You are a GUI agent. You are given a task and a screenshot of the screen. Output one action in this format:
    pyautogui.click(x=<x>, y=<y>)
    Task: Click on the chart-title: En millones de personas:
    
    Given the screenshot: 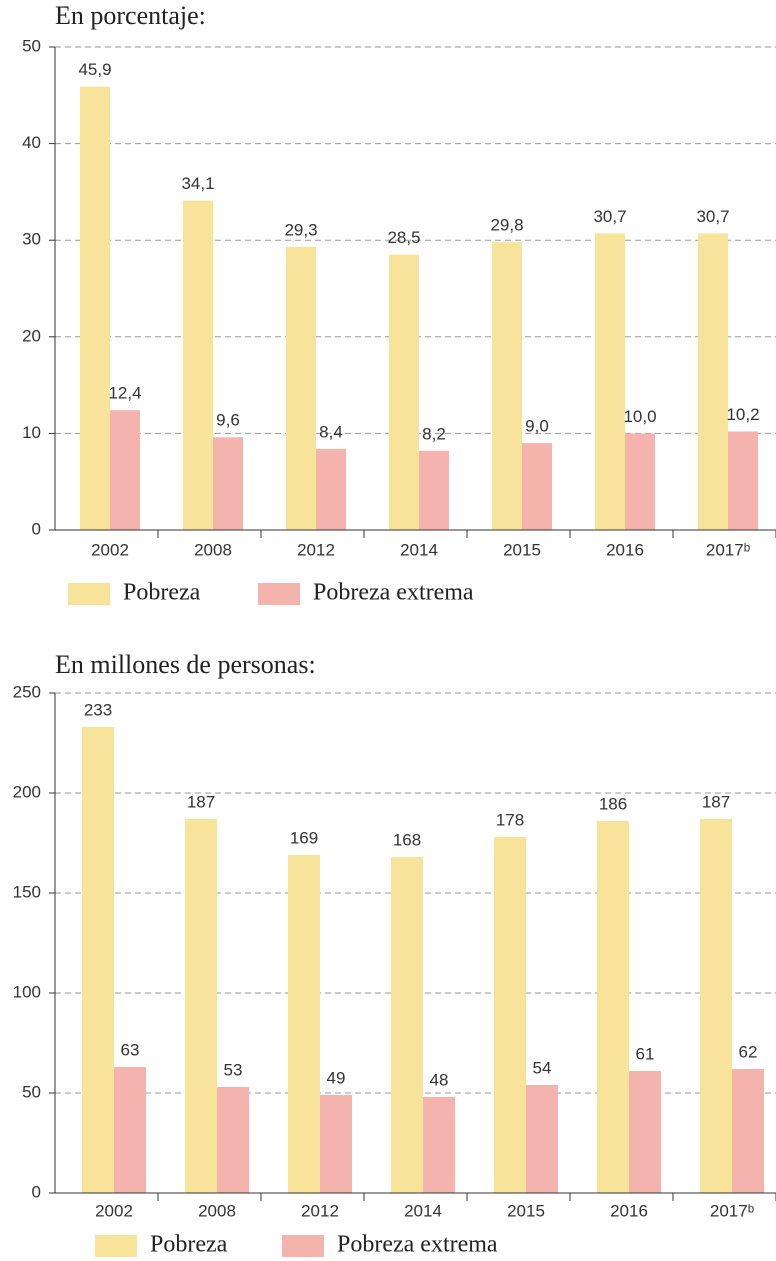 What is the action you would take?
    pyautogui.click(x=185, y=664)
    